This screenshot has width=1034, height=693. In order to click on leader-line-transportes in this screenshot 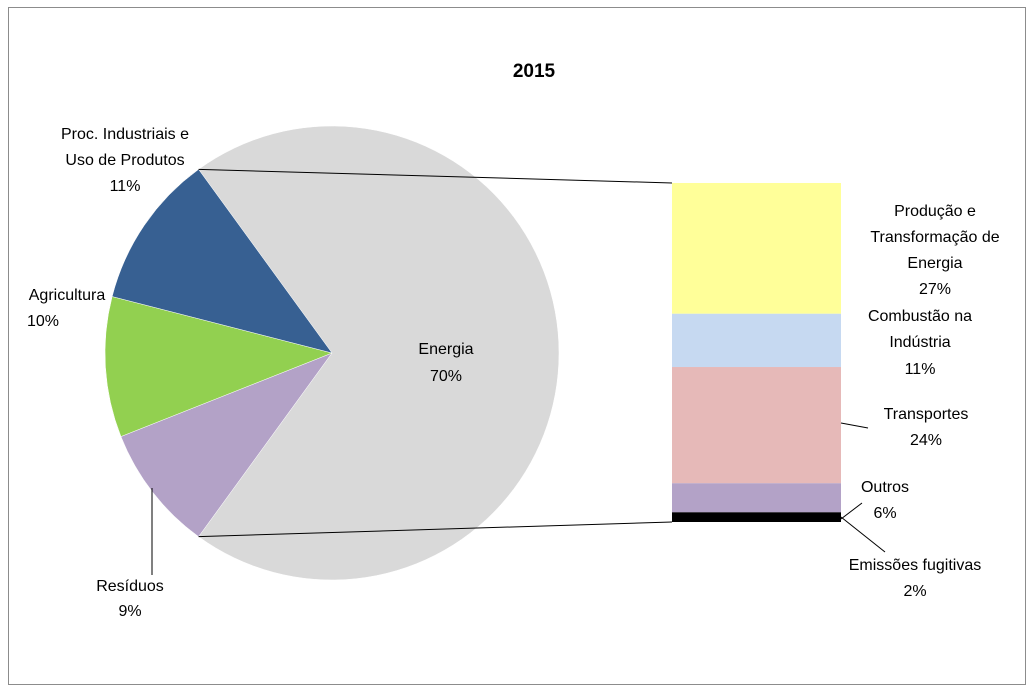, I will do `click(854, 425)`.